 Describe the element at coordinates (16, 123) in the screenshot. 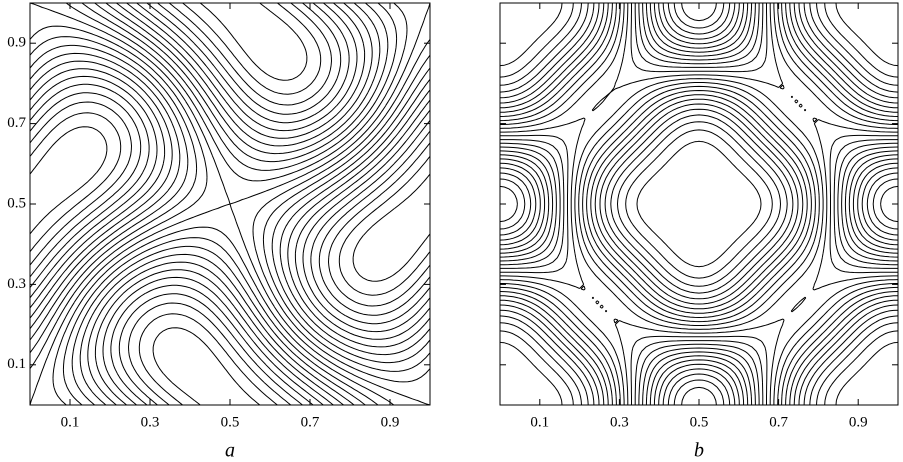

I see `y-tick-label: 0.7` at that location.